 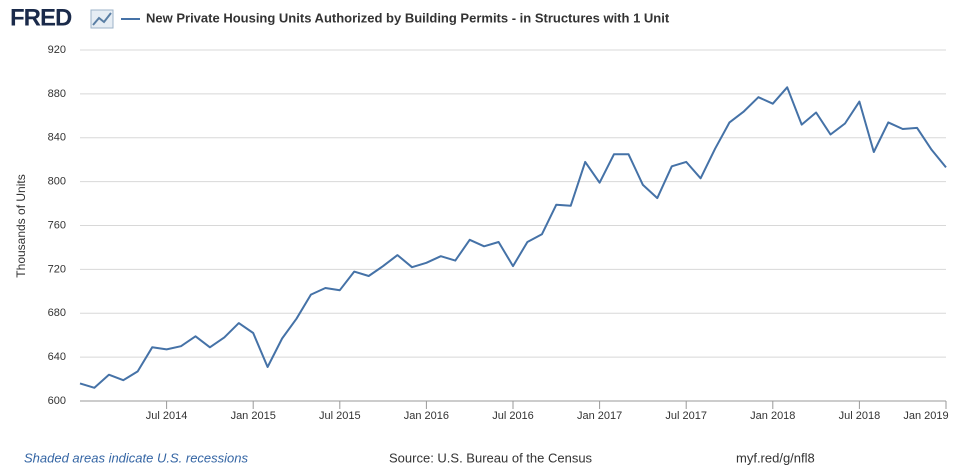 I want to click on x-tick-label: Jan 2019, so click(x=925, y=416).